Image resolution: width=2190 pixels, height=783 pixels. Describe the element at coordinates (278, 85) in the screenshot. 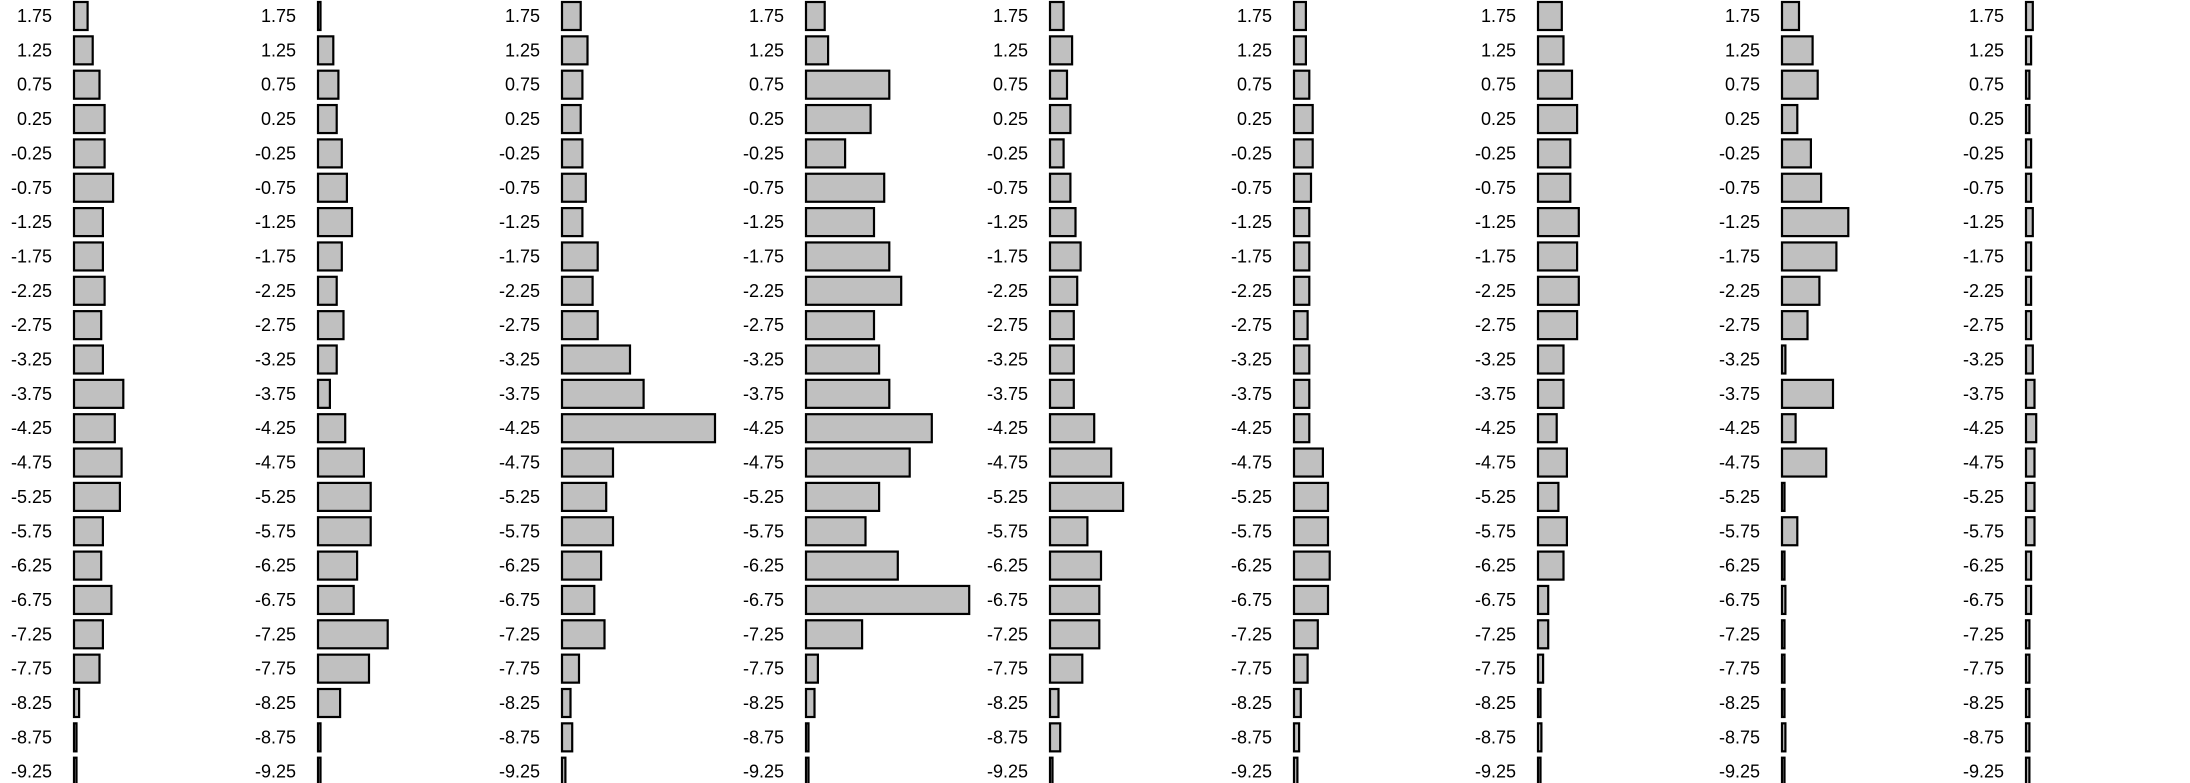

I see `tick-label: 0.75` at that location.